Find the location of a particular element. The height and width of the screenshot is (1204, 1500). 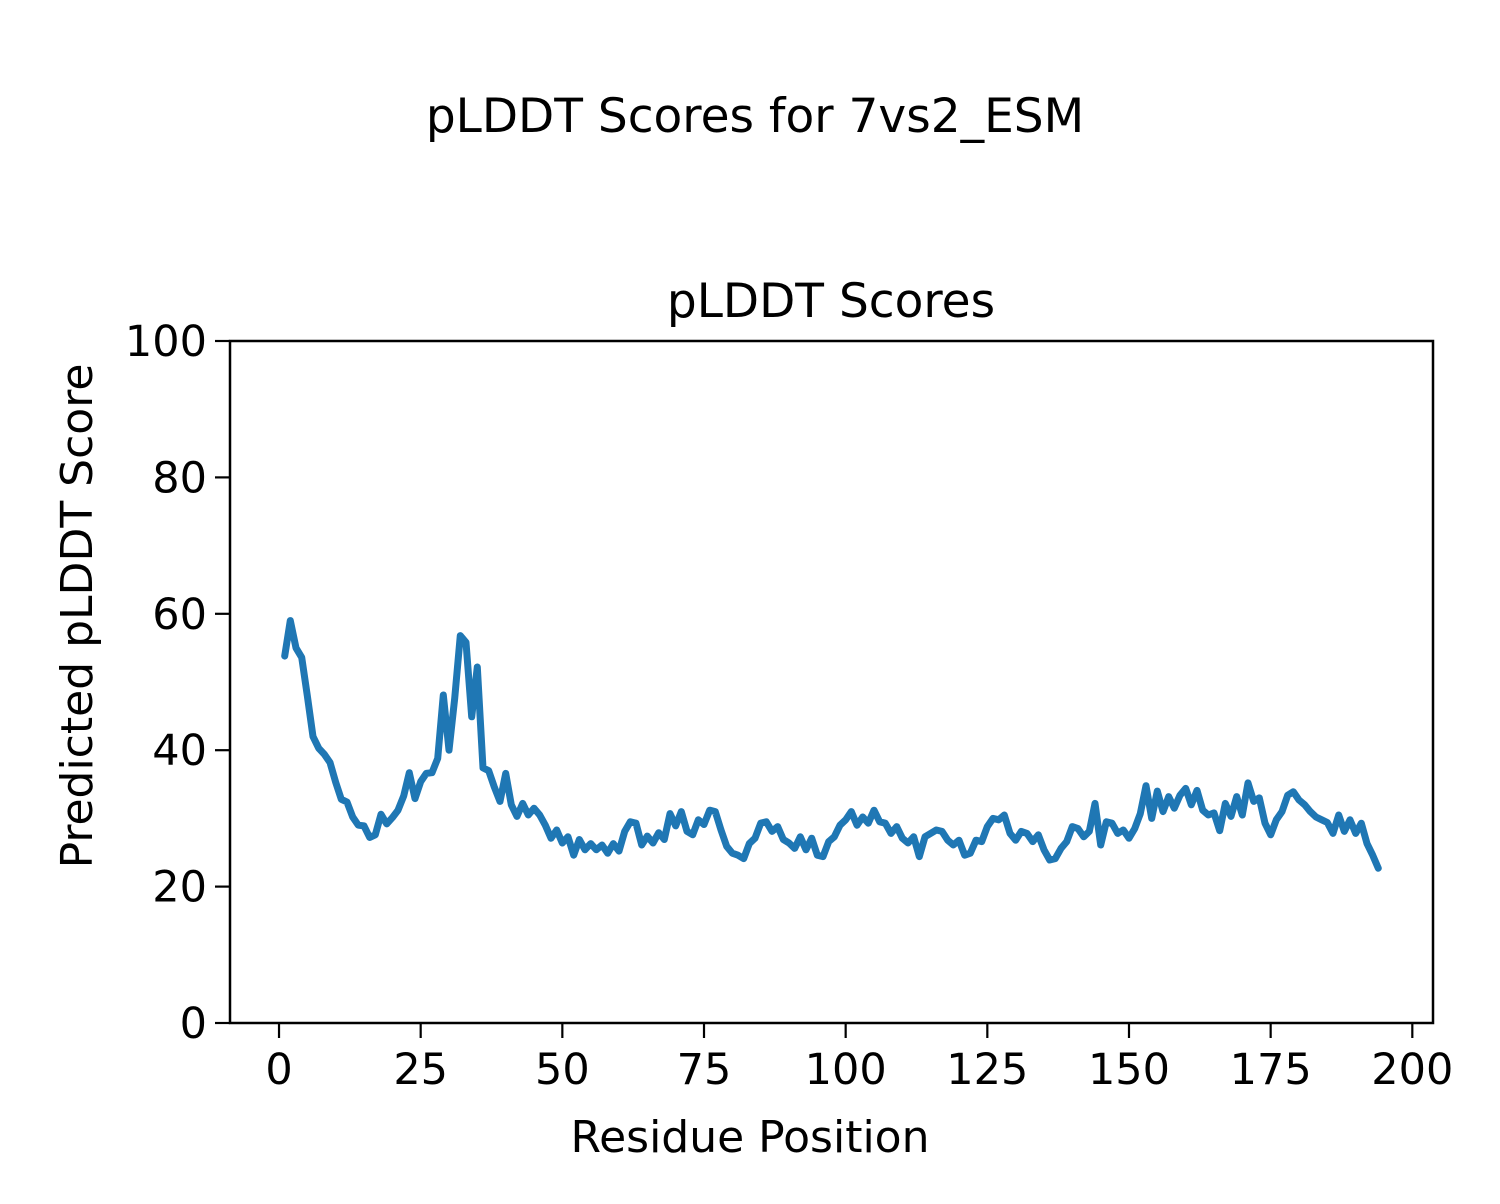

x-tick-label: 125 is located at coordinates (987, 1070).